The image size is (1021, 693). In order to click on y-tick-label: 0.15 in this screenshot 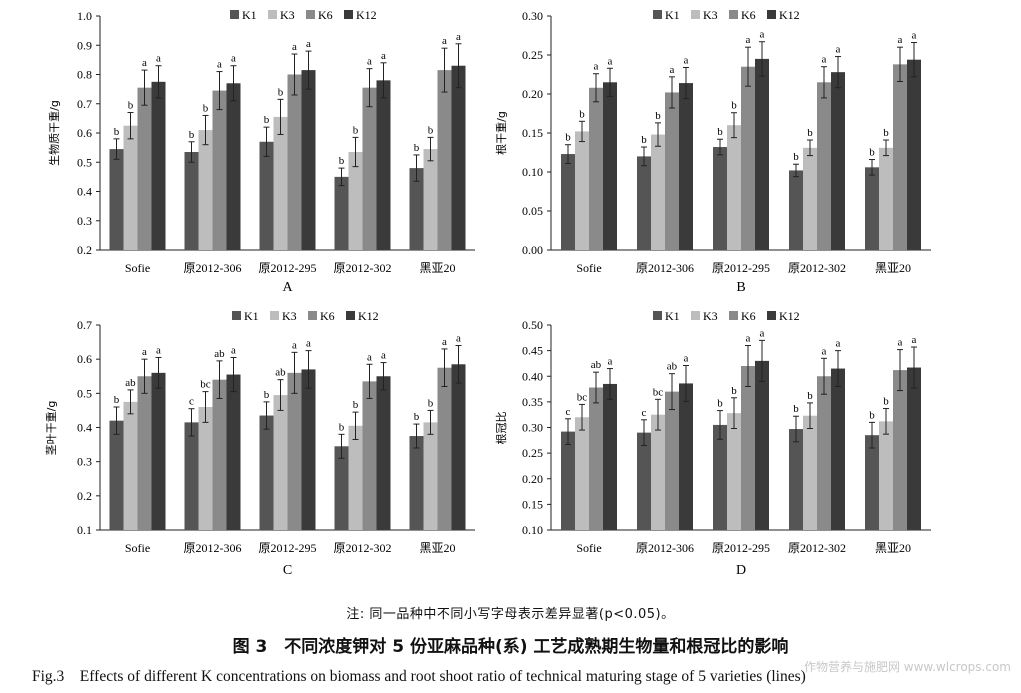, I will do `click(532, 504)`.